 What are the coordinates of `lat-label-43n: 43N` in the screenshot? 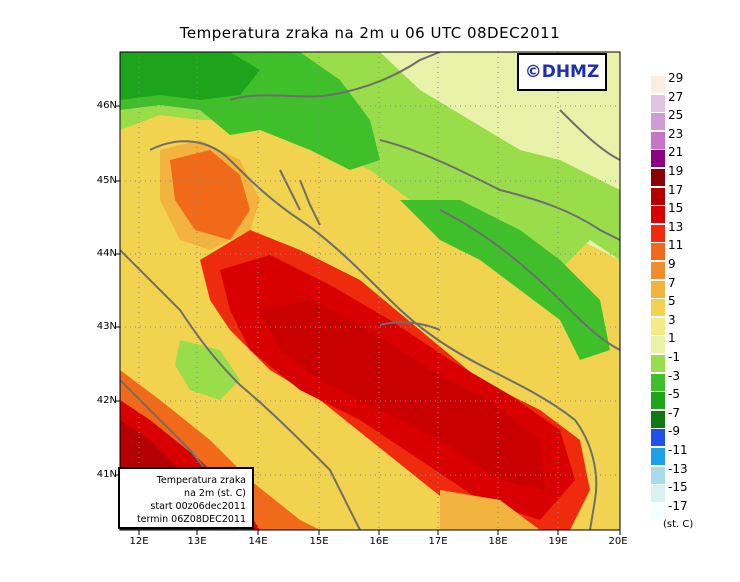 It's located at (106, 326).